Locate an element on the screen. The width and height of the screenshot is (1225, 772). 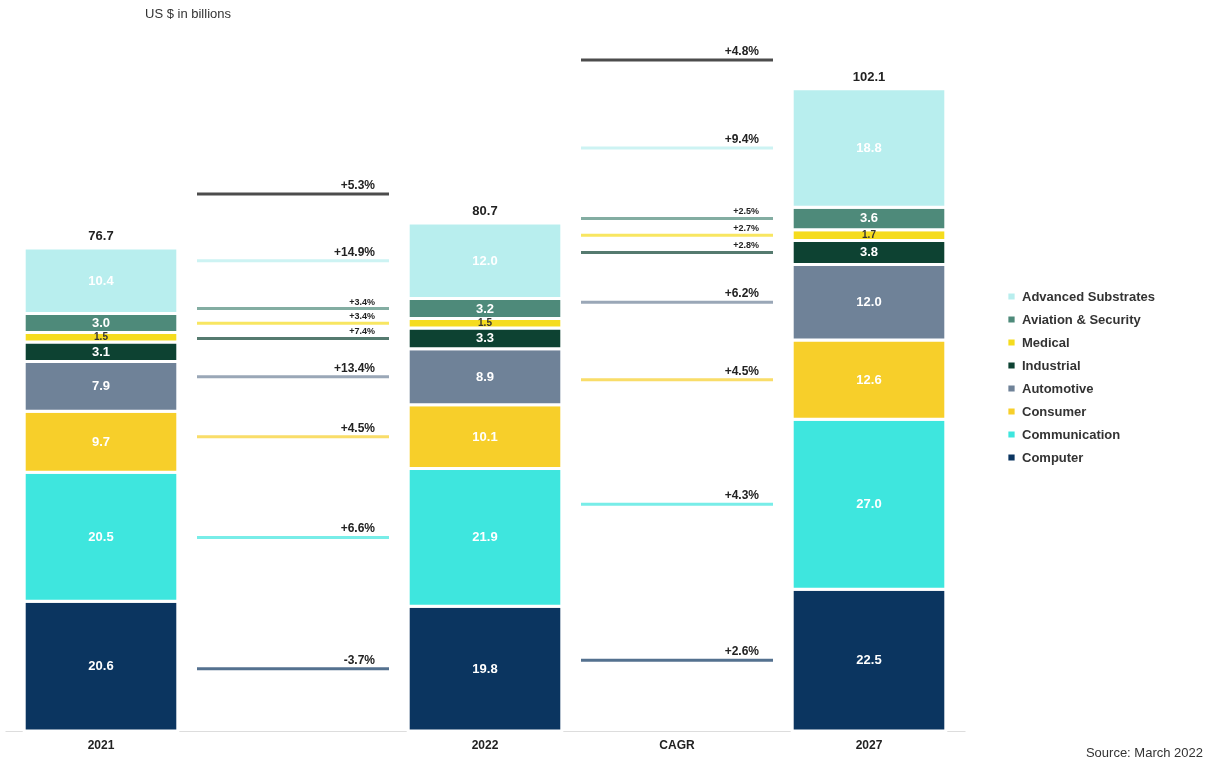
legend-label: Communication is located at coordinates (1071, 434).